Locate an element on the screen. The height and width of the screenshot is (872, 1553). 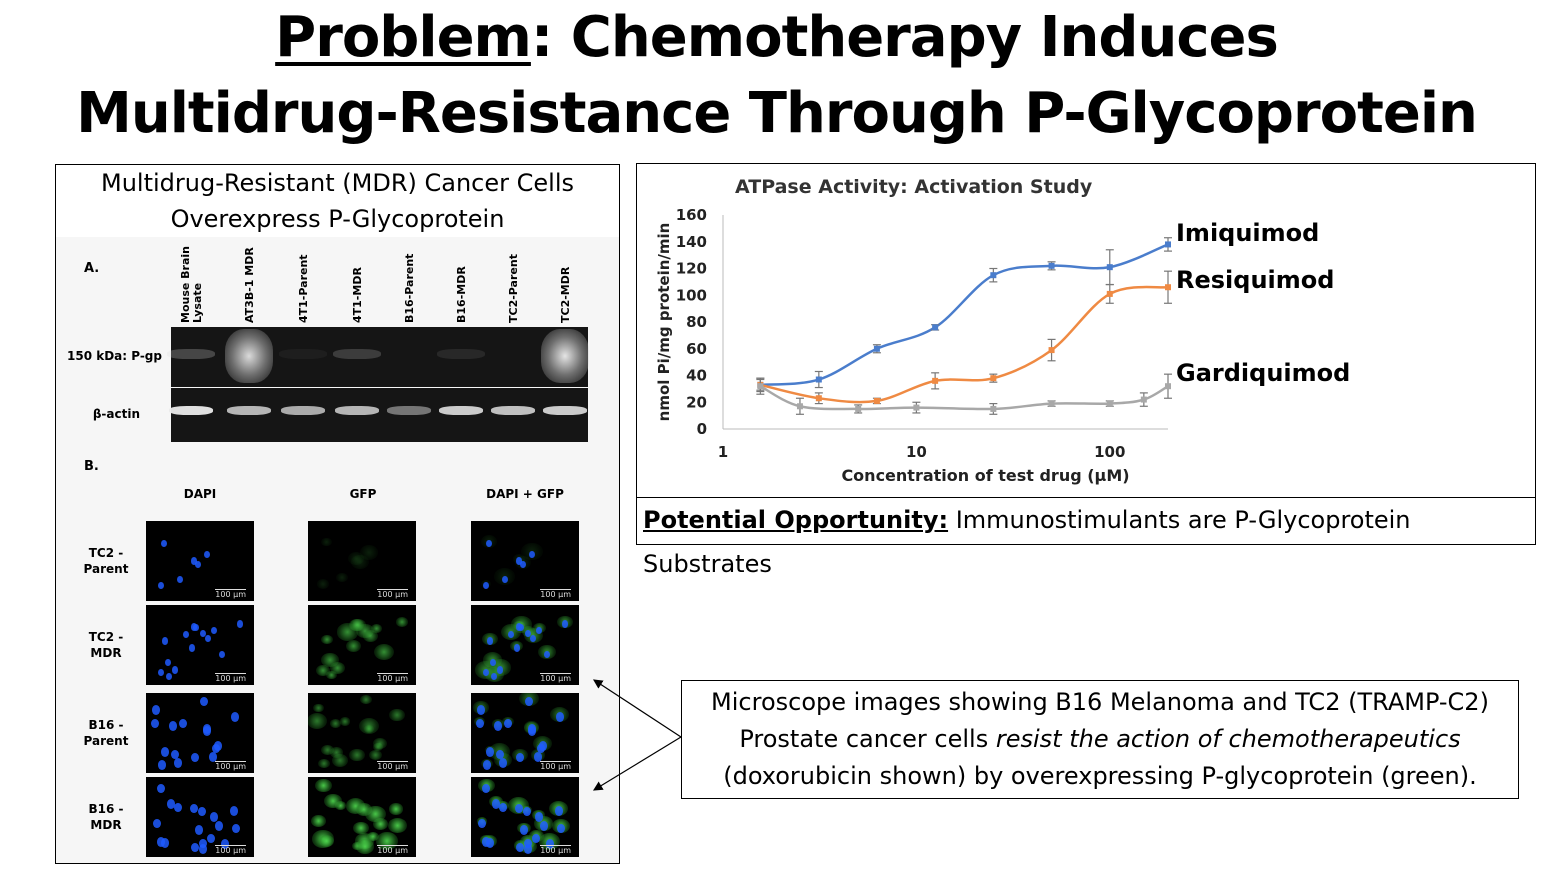
description-line2-italic: resist the action of chemotherapeutics is located at coordinates (1228, 739).